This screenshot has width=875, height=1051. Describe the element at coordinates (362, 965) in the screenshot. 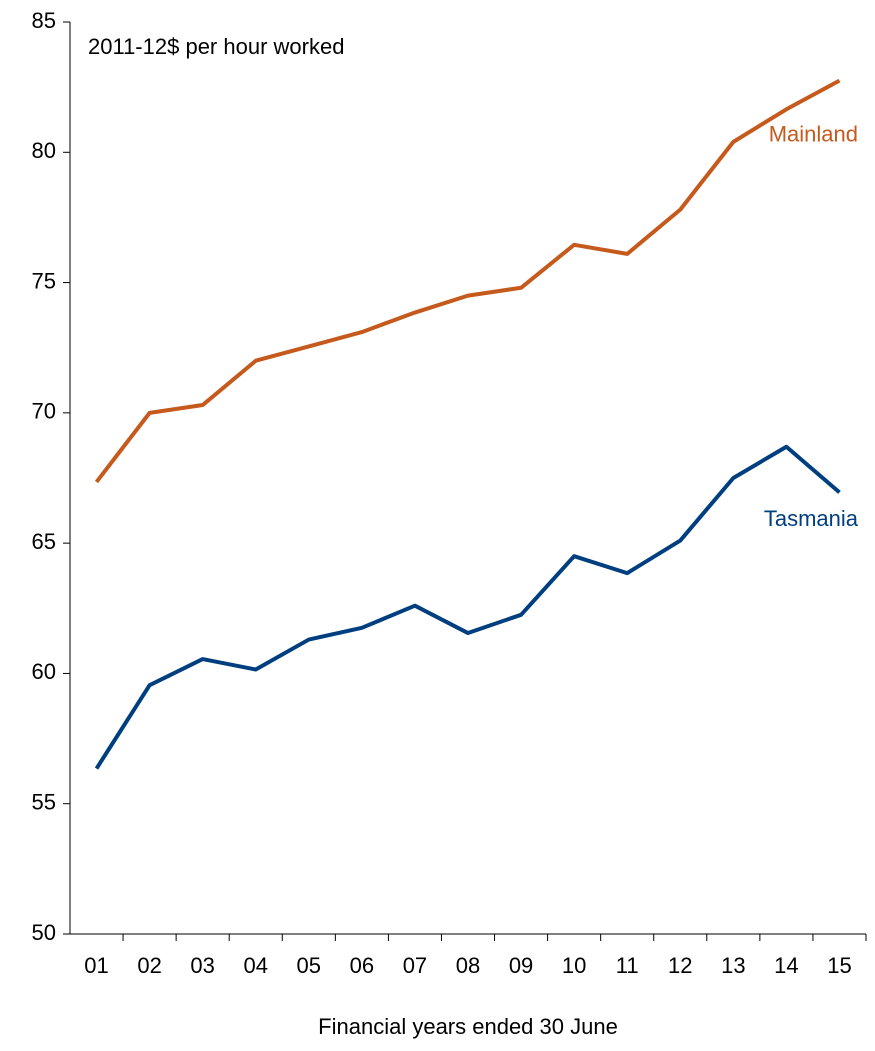

I see `x-tick-label: 06` at that location.